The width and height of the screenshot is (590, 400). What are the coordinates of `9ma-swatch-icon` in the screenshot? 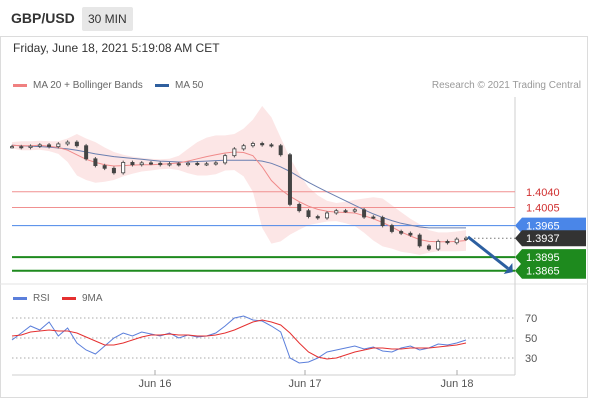 It's located at (69, 298).